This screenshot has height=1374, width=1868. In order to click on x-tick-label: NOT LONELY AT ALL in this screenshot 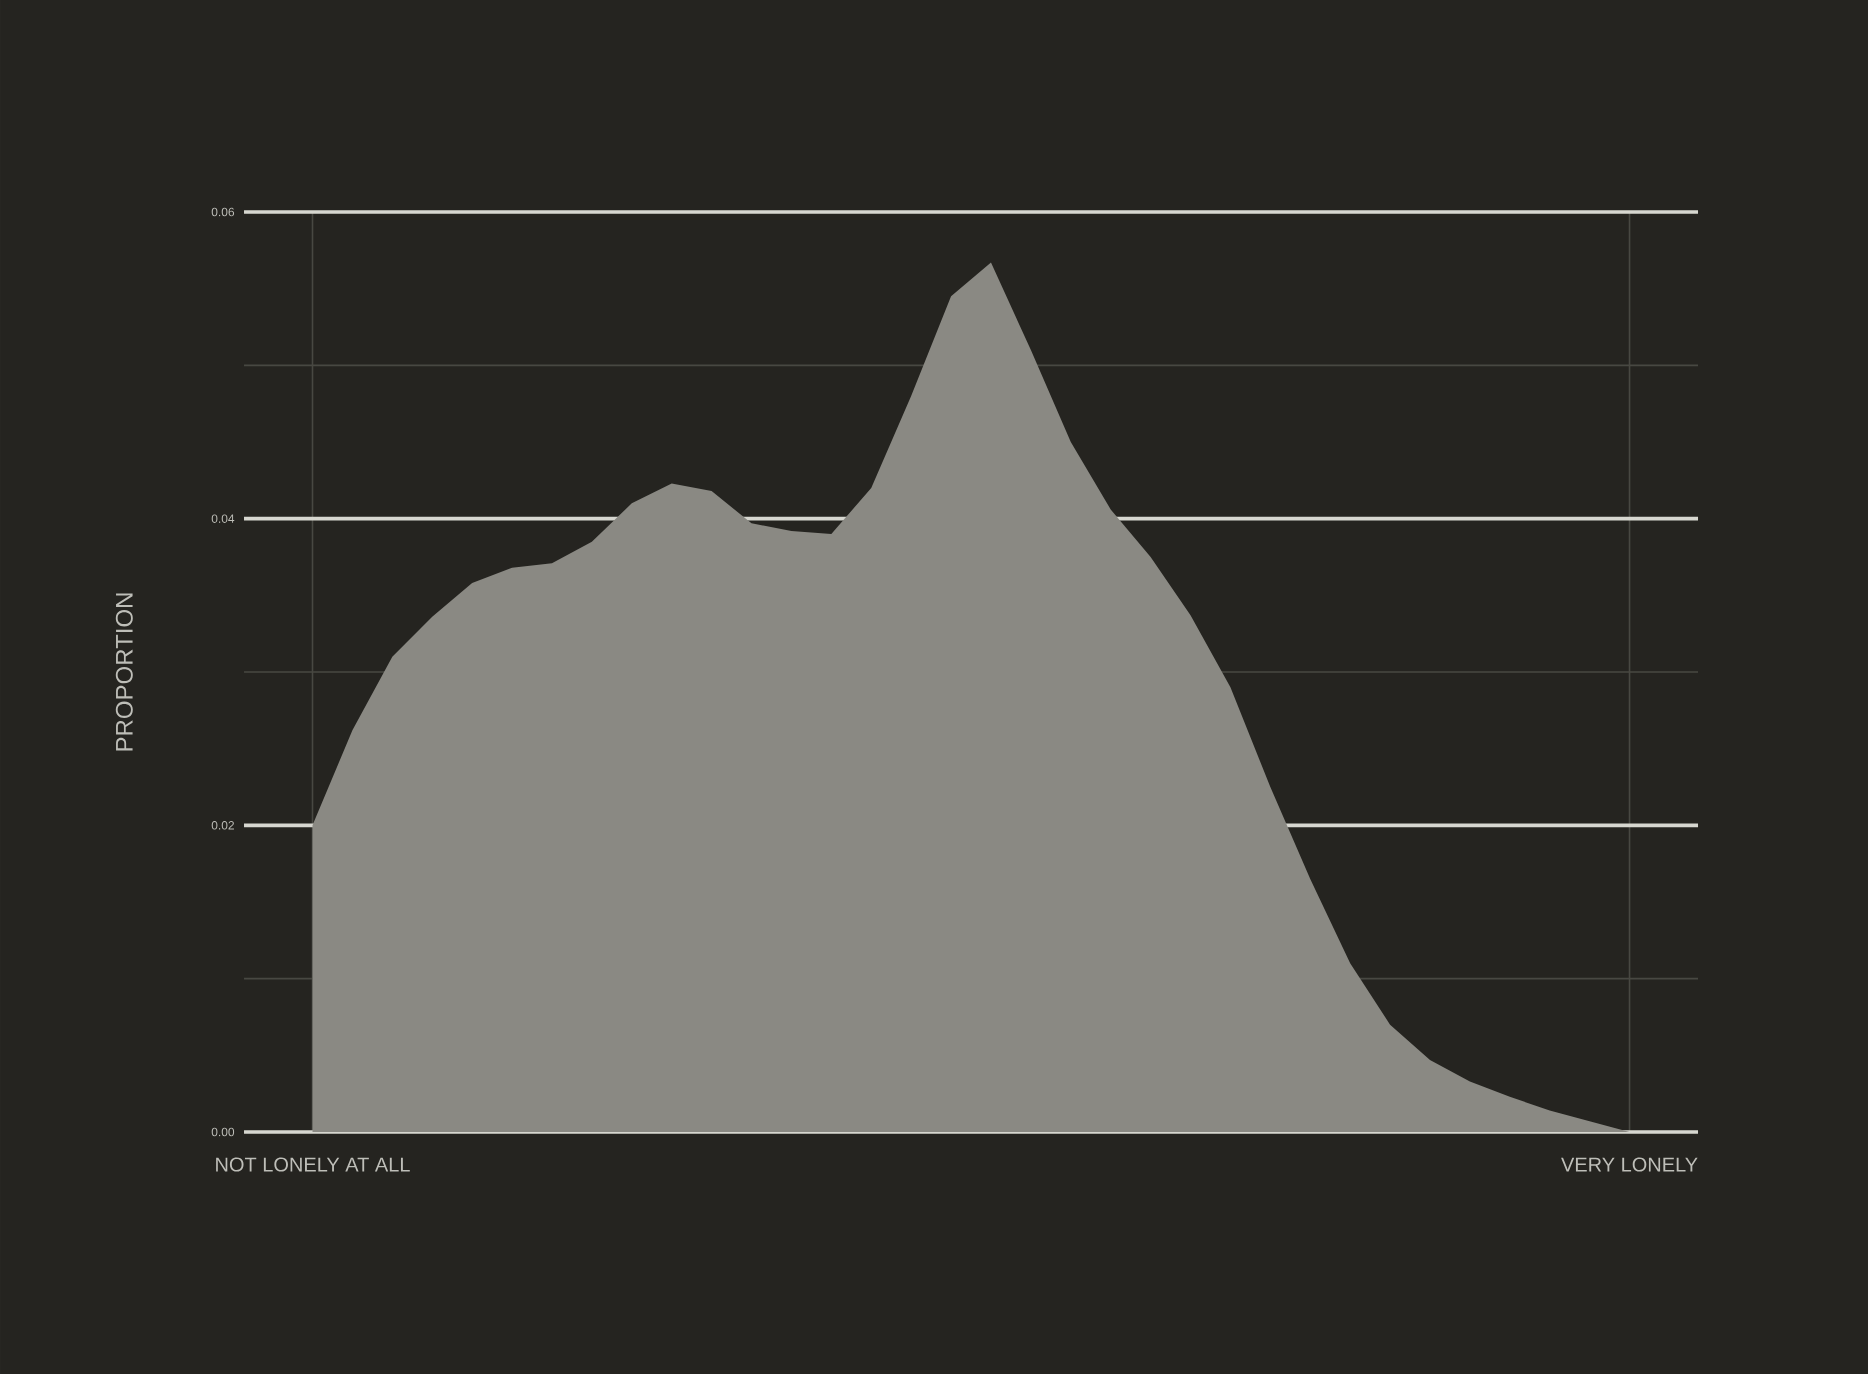, I will do `click(313, 1164)`.